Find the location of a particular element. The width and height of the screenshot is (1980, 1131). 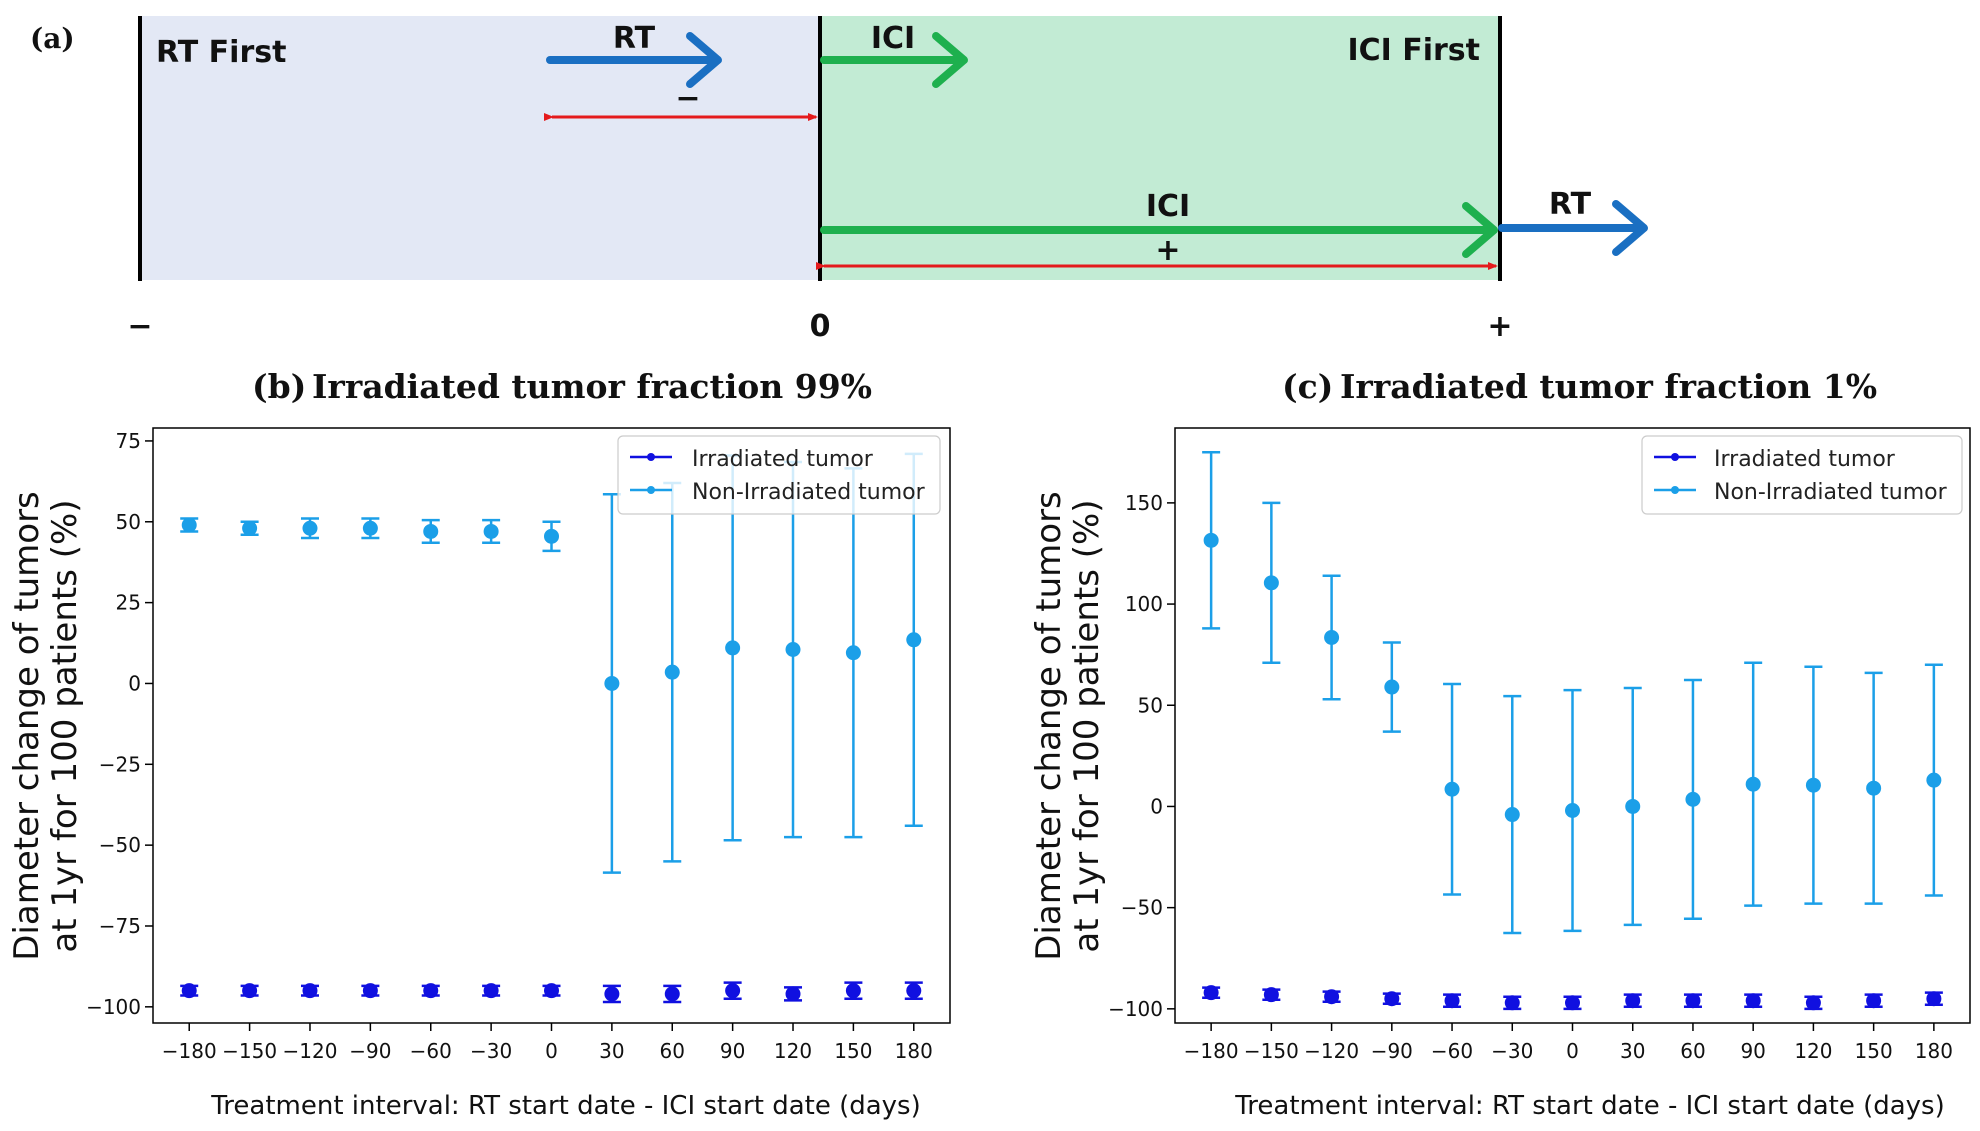

ici-bottom-label: ICI is located at coordinates (1168, 206).